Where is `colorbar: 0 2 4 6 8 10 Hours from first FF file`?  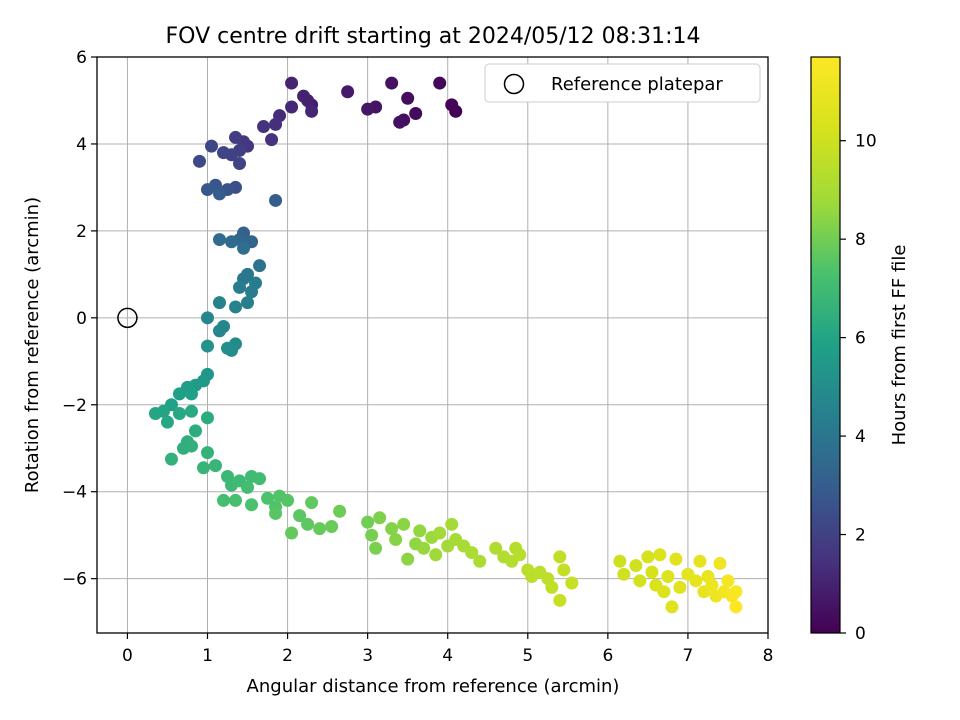
colorbar: 0 2 4 6 8 10 Hours from first FF file is located at coordinates (860, 350).